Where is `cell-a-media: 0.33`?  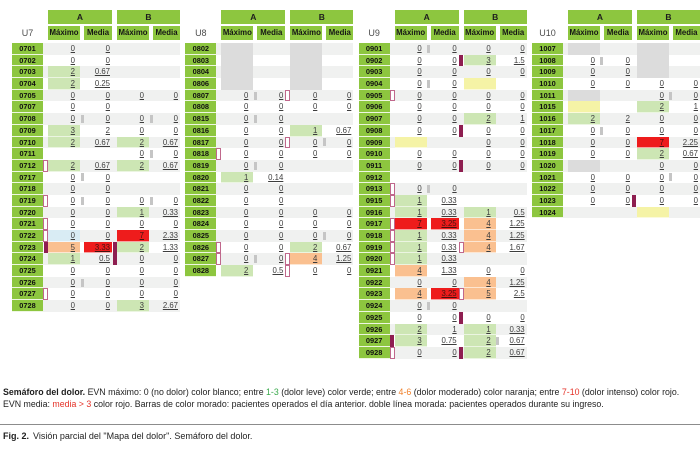
cell-a-media: 0.33 is located at coordinates (445, 201).